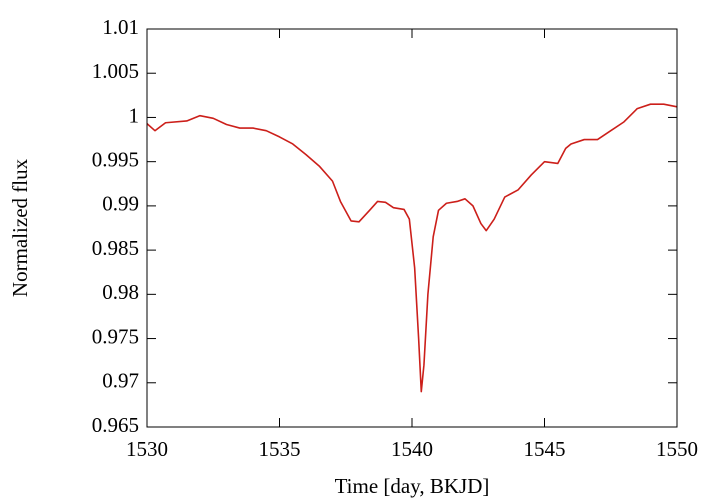 The height and width of the screenshot is (504, 720). I want to click on y-tick-label: 0.995, so click(115, 159).